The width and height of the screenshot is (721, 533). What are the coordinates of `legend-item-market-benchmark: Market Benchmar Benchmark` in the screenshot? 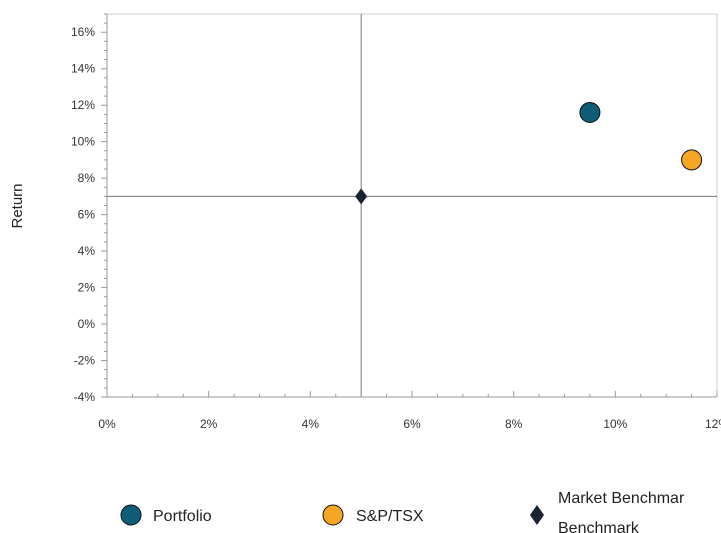 It's located at (607, 511).